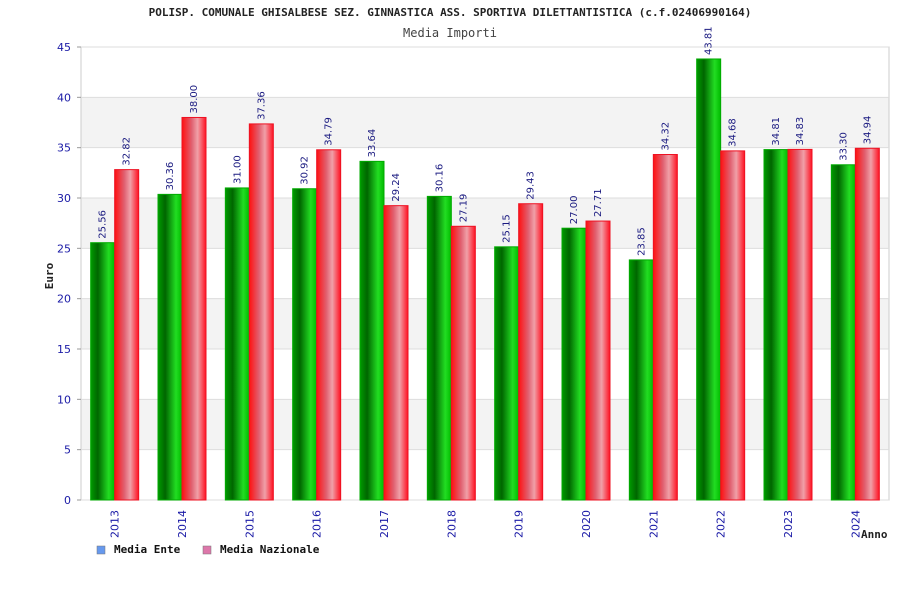 The height and width of the screenshot is (600, 900). What do you see at coordinates (249, 524) in the screenshot?
I see `x-tick-label: 2015` at bounding box center [249, 524].